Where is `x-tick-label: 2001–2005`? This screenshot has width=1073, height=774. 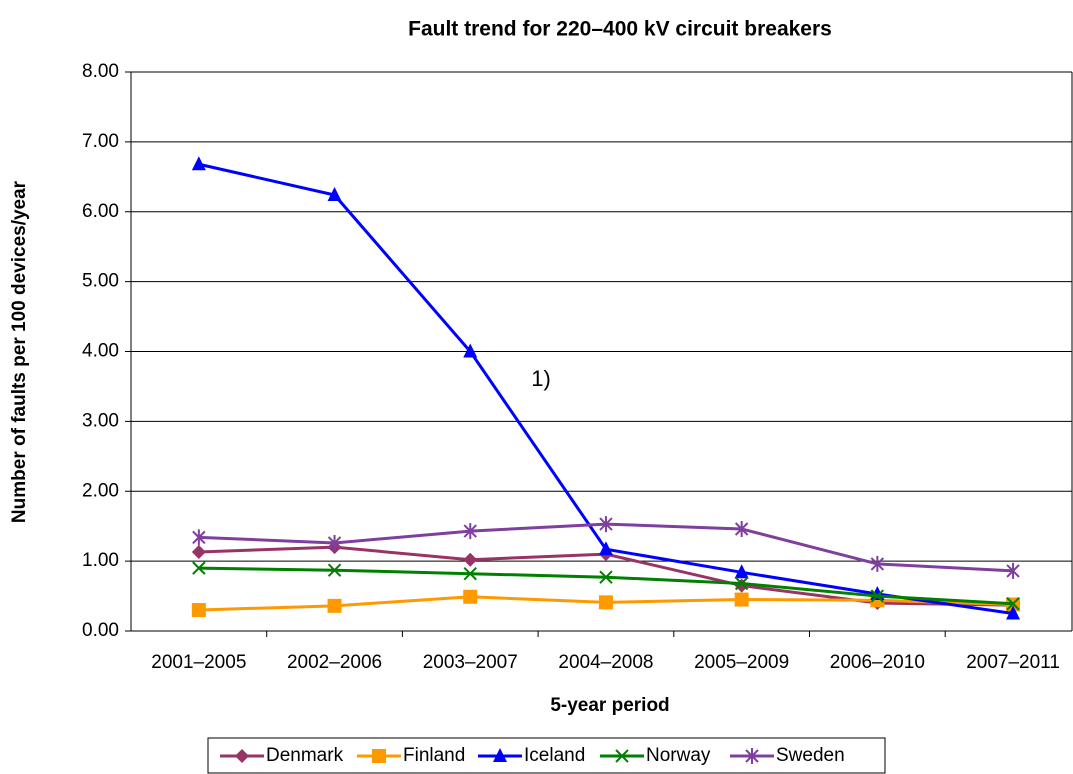 x-tick-label: 2001–2005 is located at coordinates (198, 662).